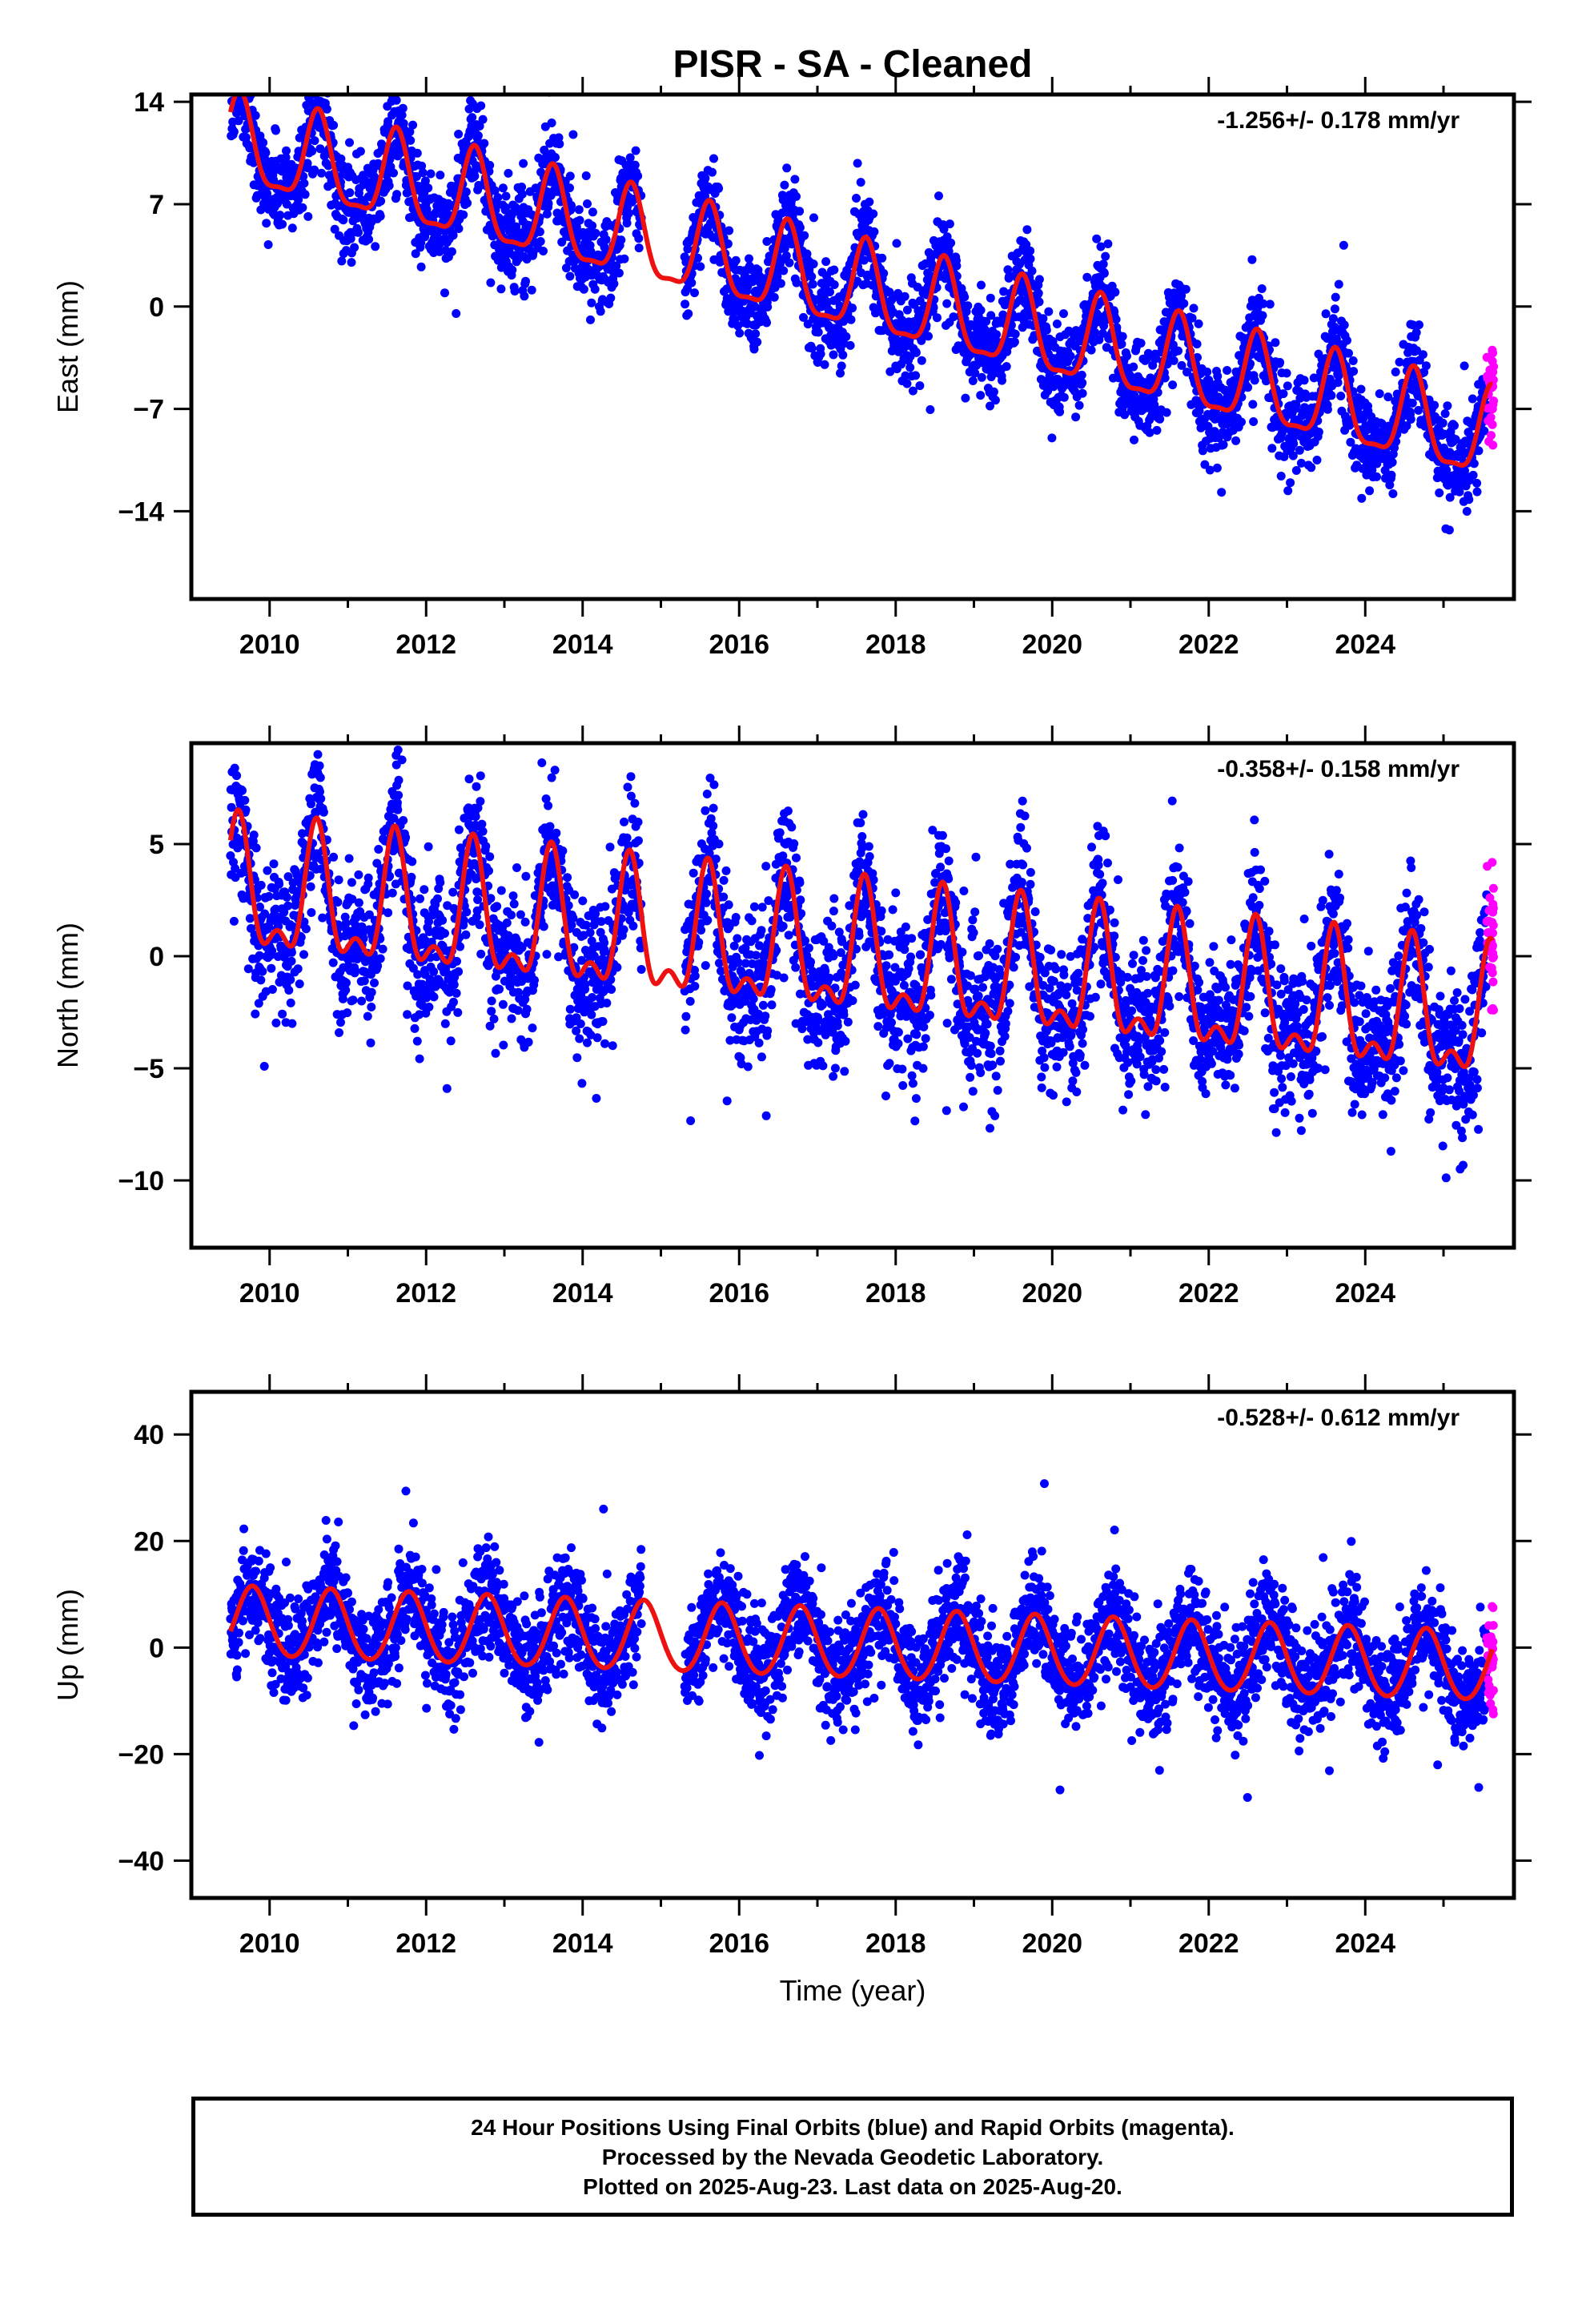  What do you see at coordinates (1052, 644) in the screenshot?
I see `x-tick-label: 2020` at bounding box center [1052, 644].